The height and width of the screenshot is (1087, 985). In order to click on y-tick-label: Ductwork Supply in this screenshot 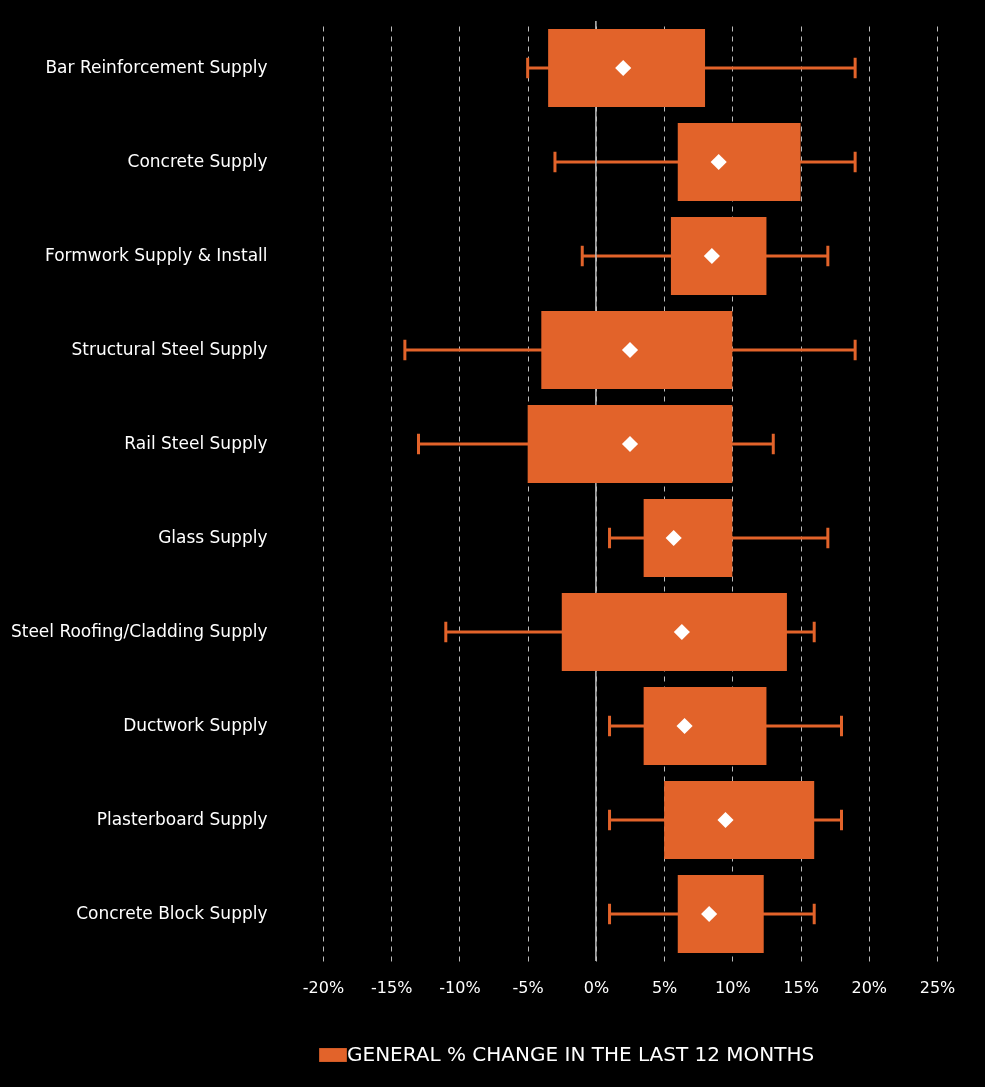, I will do `click(195, 725)`.